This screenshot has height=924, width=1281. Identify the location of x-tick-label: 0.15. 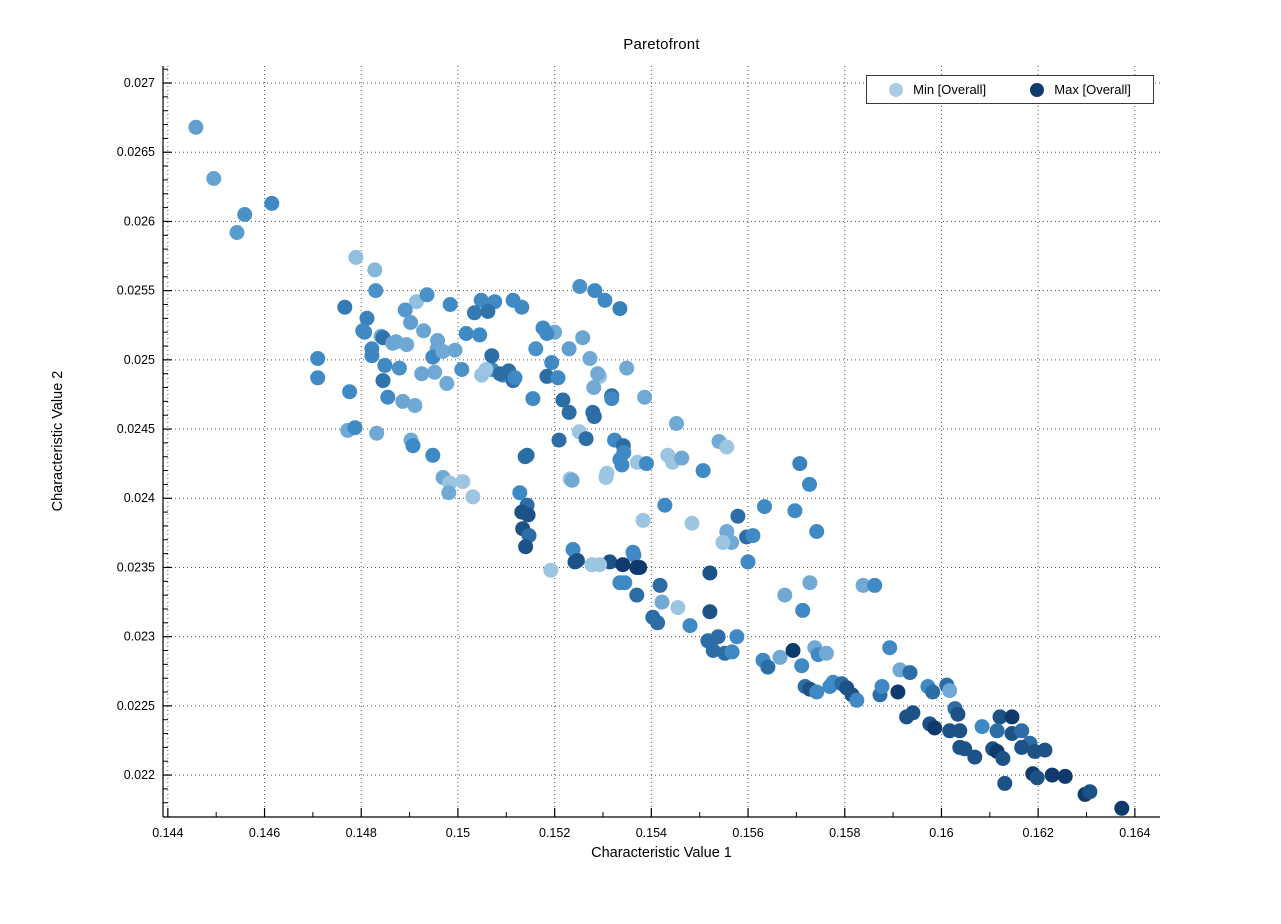
(458, 833).